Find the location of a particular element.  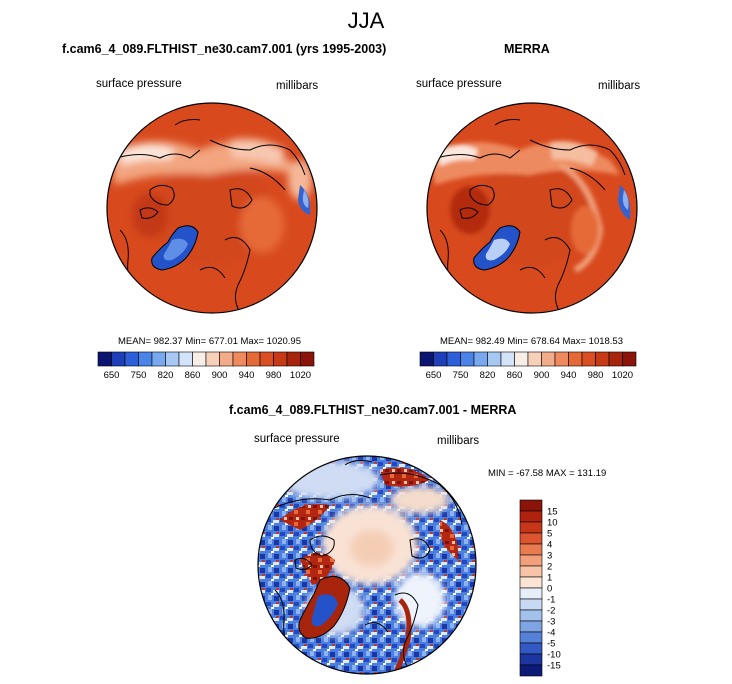

colorbar-2-tick-label-3: 860 is located at coordinates (515, 375).